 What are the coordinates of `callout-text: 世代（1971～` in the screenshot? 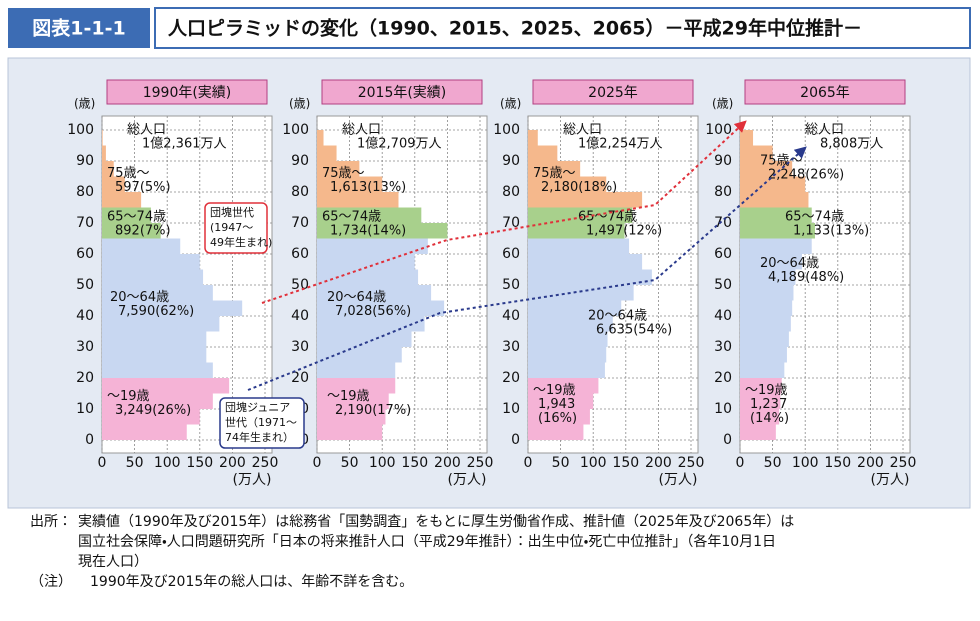 It's located at (261, 422).